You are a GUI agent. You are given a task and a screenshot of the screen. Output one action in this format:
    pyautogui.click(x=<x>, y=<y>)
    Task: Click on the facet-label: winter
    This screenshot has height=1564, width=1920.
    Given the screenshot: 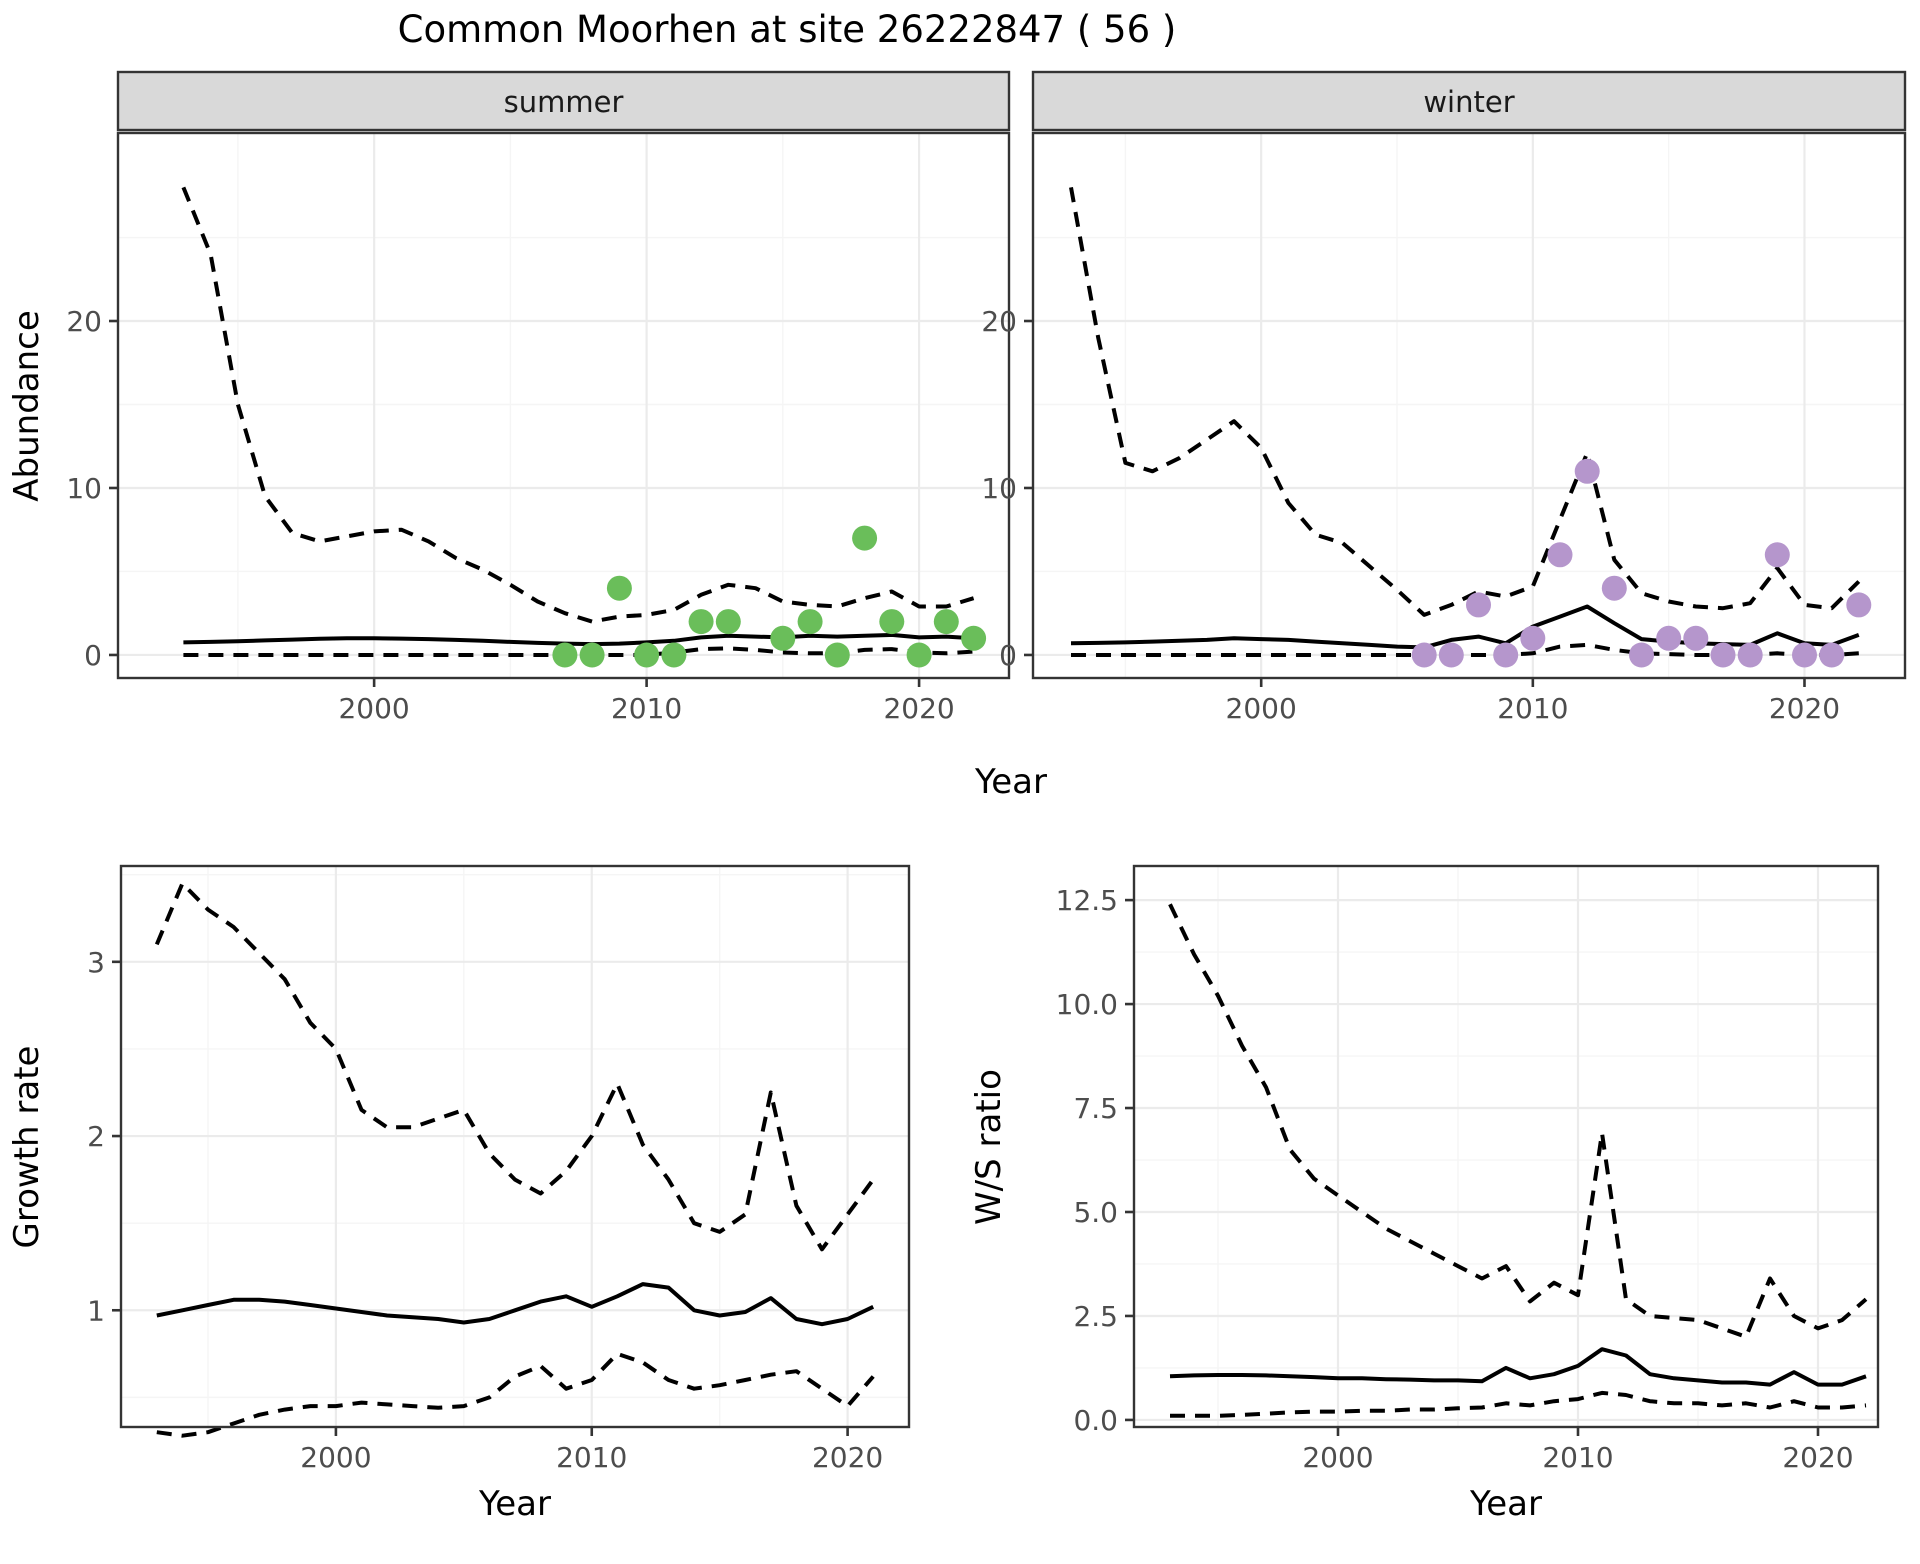 What is the action you would take?
    pyautogui.click(x=1468, y=102)
    